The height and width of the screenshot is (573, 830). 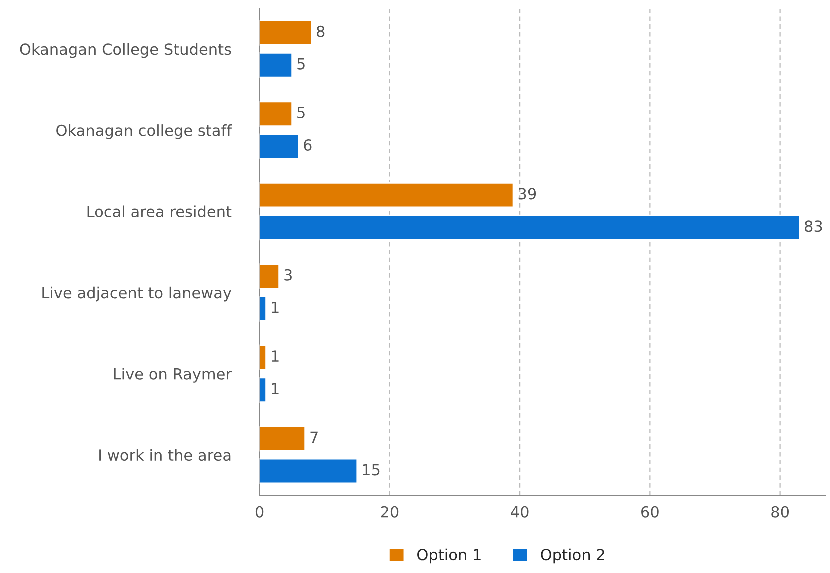 I want to click on data-label: 15, so click(x=371, y=470).